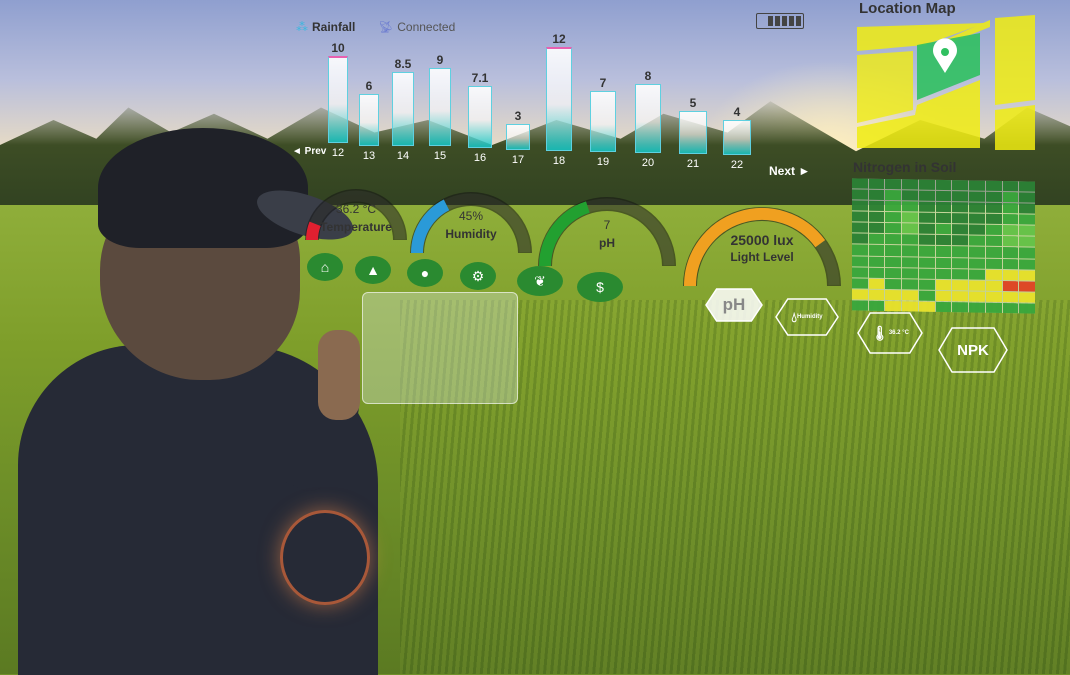 This screenshot has width=1070, height=675. Describe the element at coordinates (648, 75) in the screenshot. I see `bar-value-label: 8` at that location.